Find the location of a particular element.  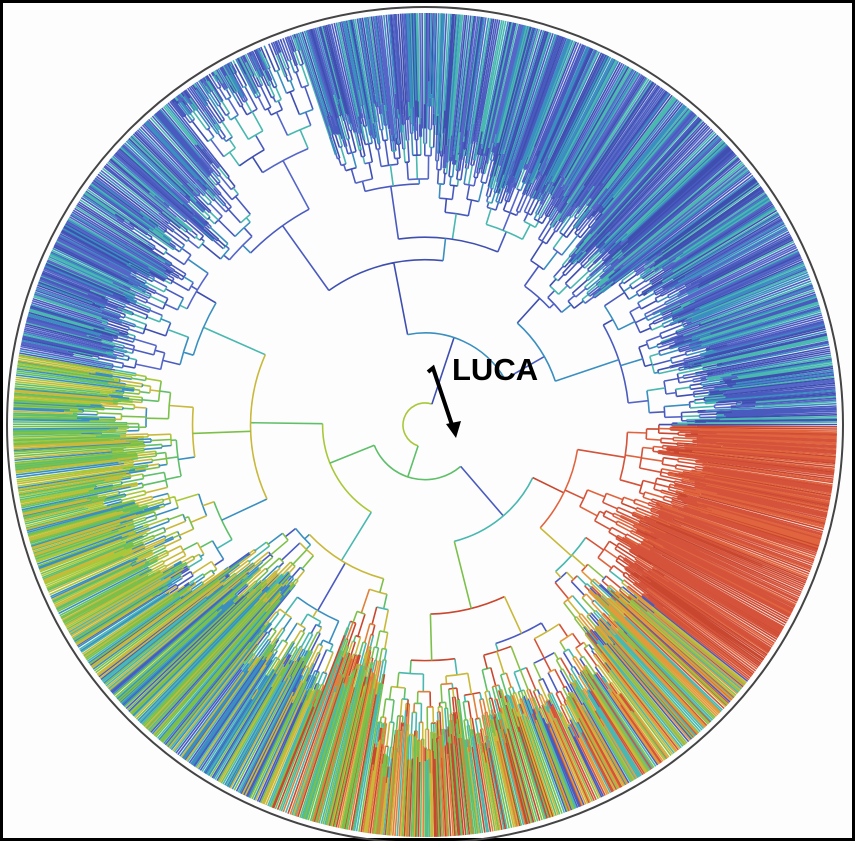

arrow-head is located at coordinates (453, 429).